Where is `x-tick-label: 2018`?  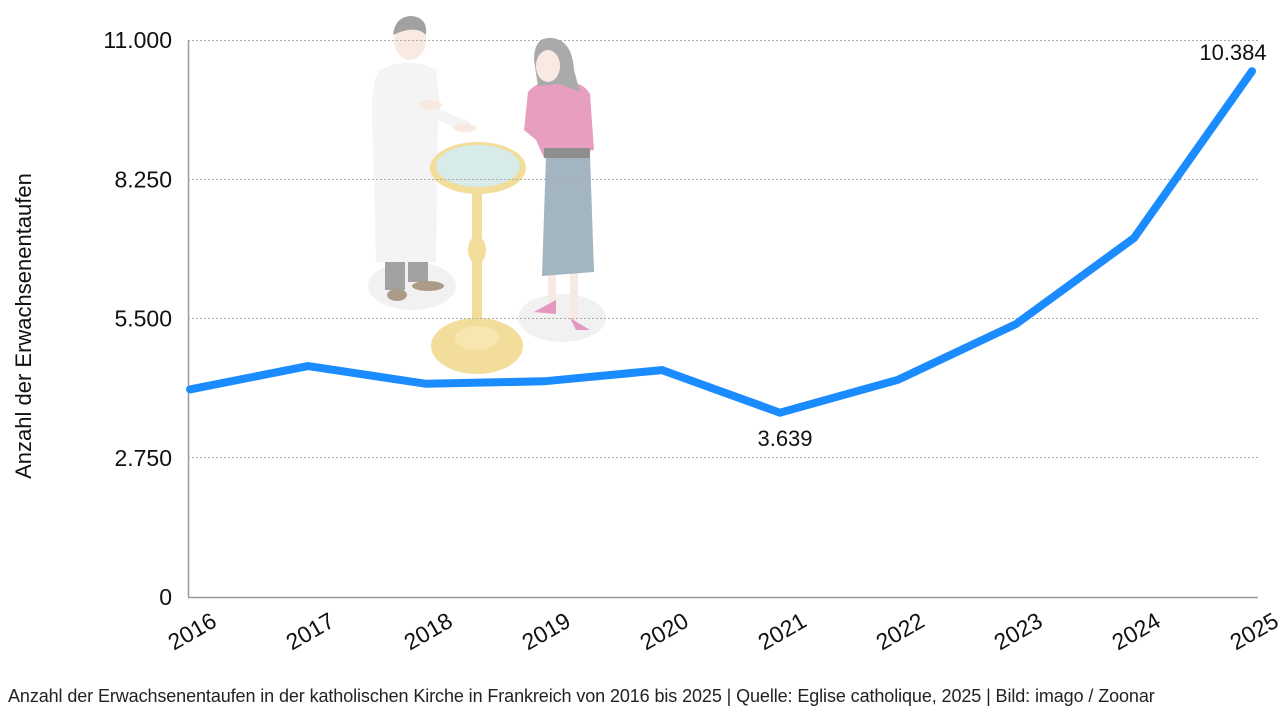 x-tick-label: 2018 is located at coordinates (427, 631).